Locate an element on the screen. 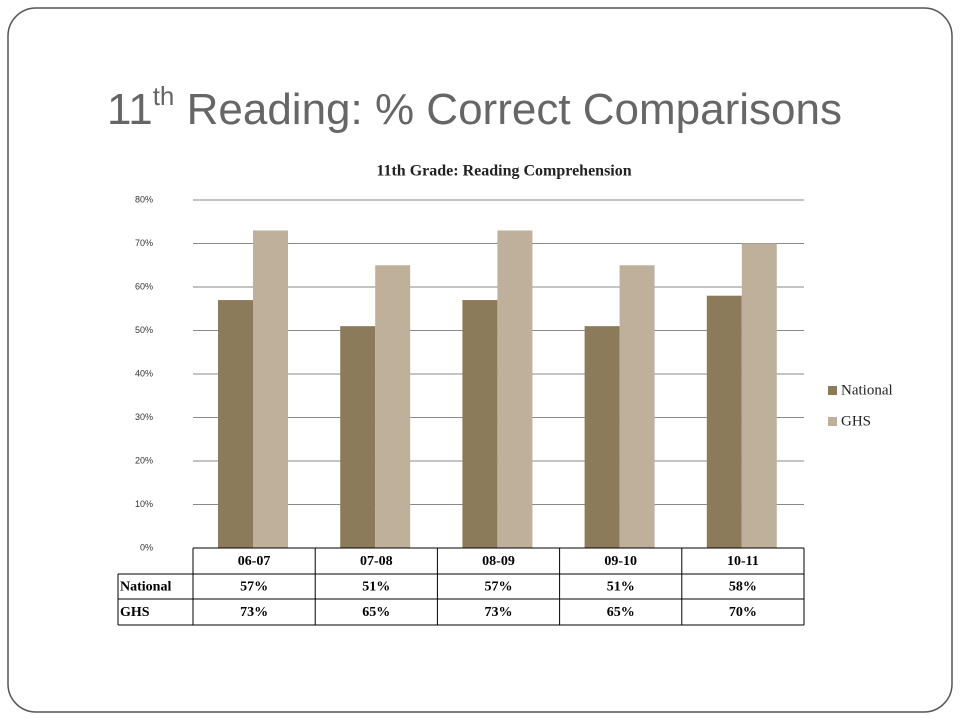  y-tick-label: 50% is located at coordinates (144, 330).